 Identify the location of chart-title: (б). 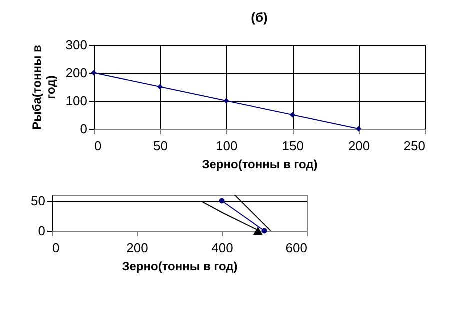
(259, 17).